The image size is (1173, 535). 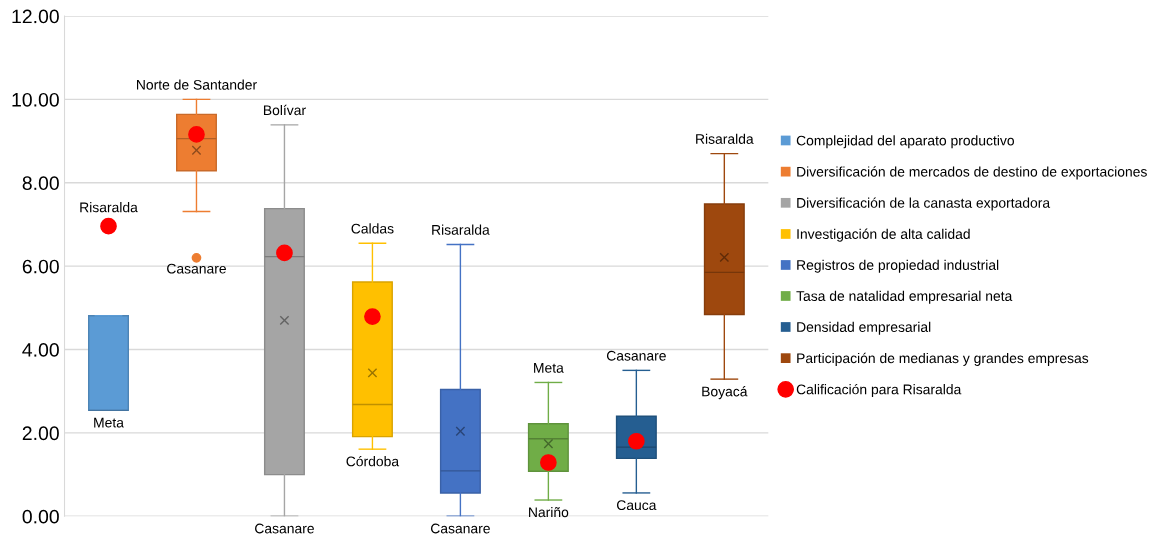 What do you see at coordinates (35, 16) in the screenshot?
I see `y-tick-label: 12.00` at bounding box center [35, 16].